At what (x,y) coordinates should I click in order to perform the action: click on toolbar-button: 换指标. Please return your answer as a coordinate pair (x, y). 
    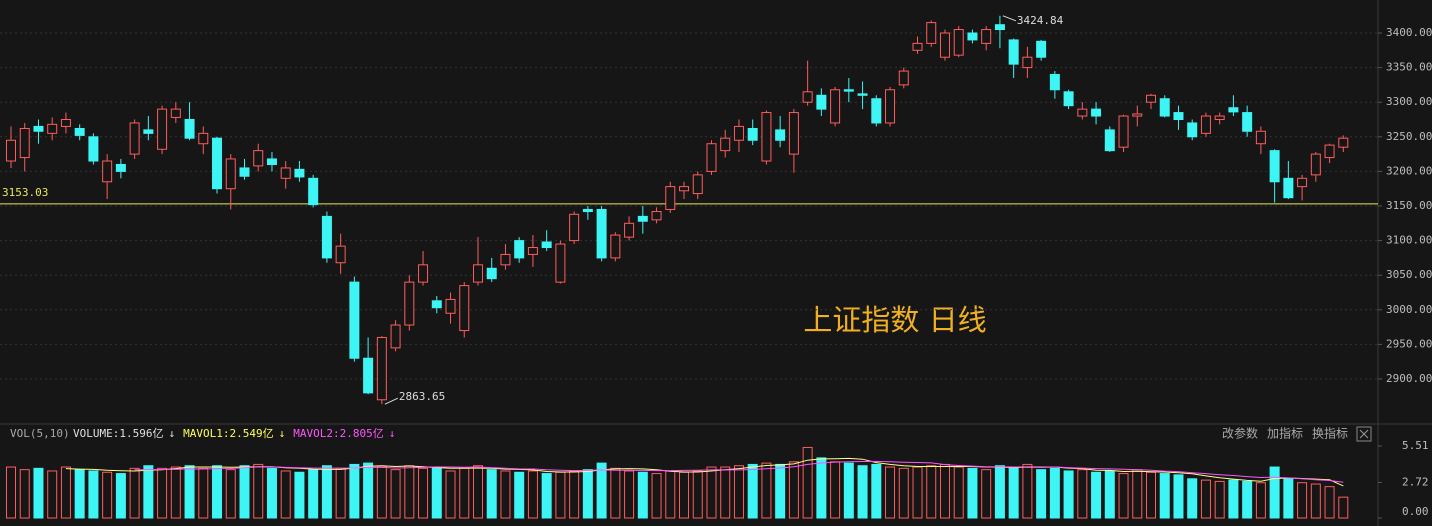
    Looking at the image, I should click on (1330, 433).